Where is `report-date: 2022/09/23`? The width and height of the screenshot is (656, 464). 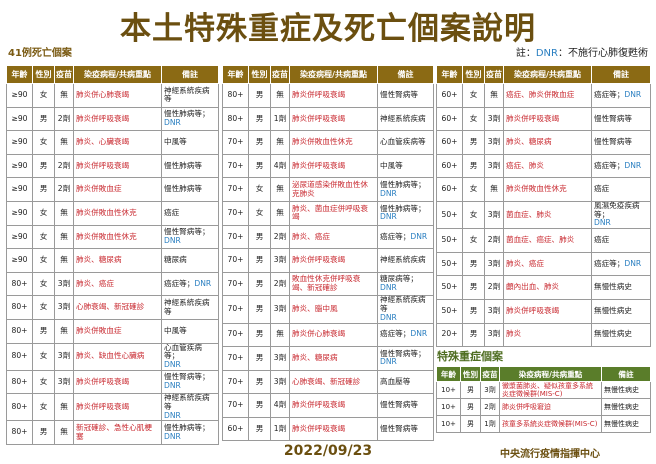 report-date: 2022/09/23 is located at coordinates (328, 451).